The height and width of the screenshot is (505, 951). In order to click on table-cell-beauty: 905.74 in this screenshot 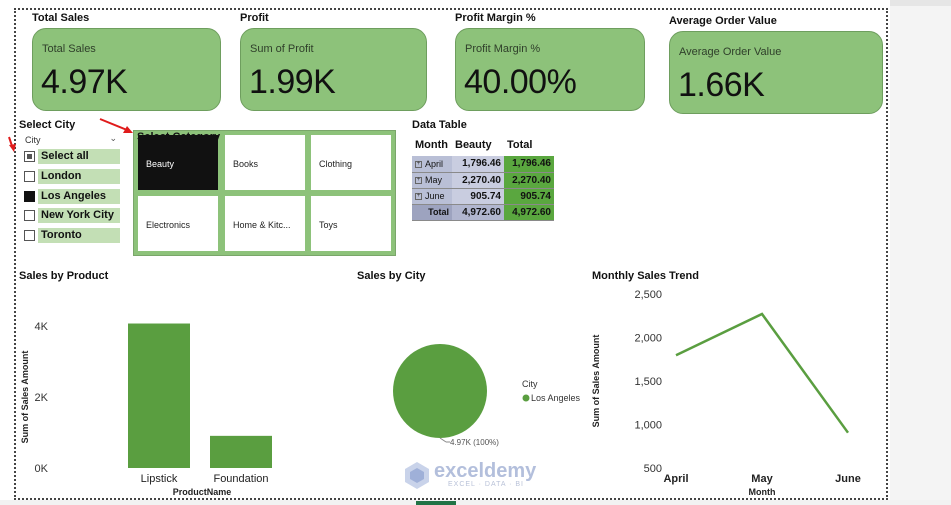, I will do `click(478, 196)`.